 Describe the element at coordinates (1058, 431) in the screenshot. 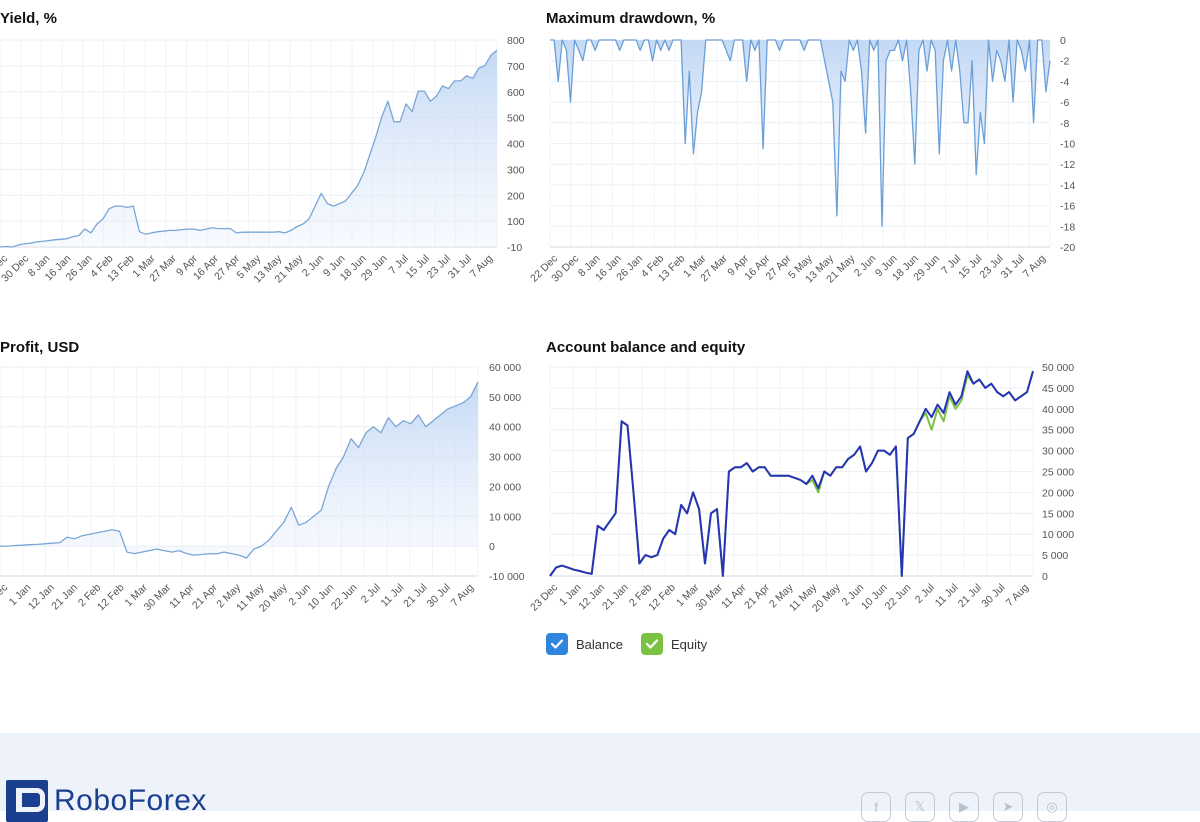

I see `y-tick-label: 35 000` at that location.